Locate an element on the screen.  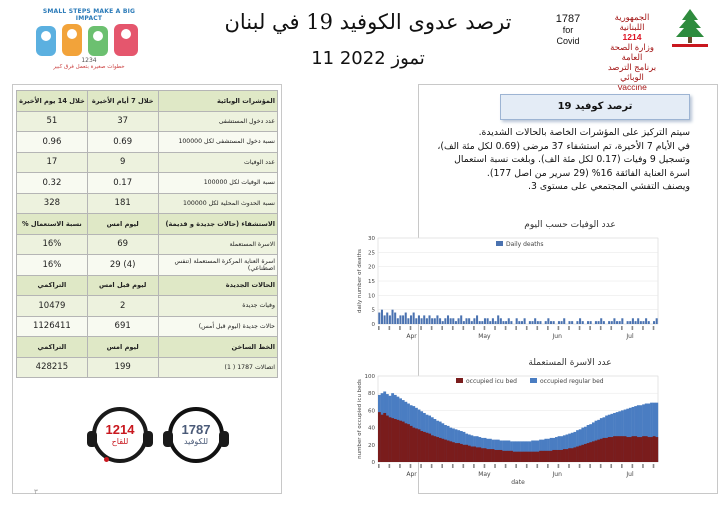
table-cell: 0.17 is located at coordinates (122, 183).